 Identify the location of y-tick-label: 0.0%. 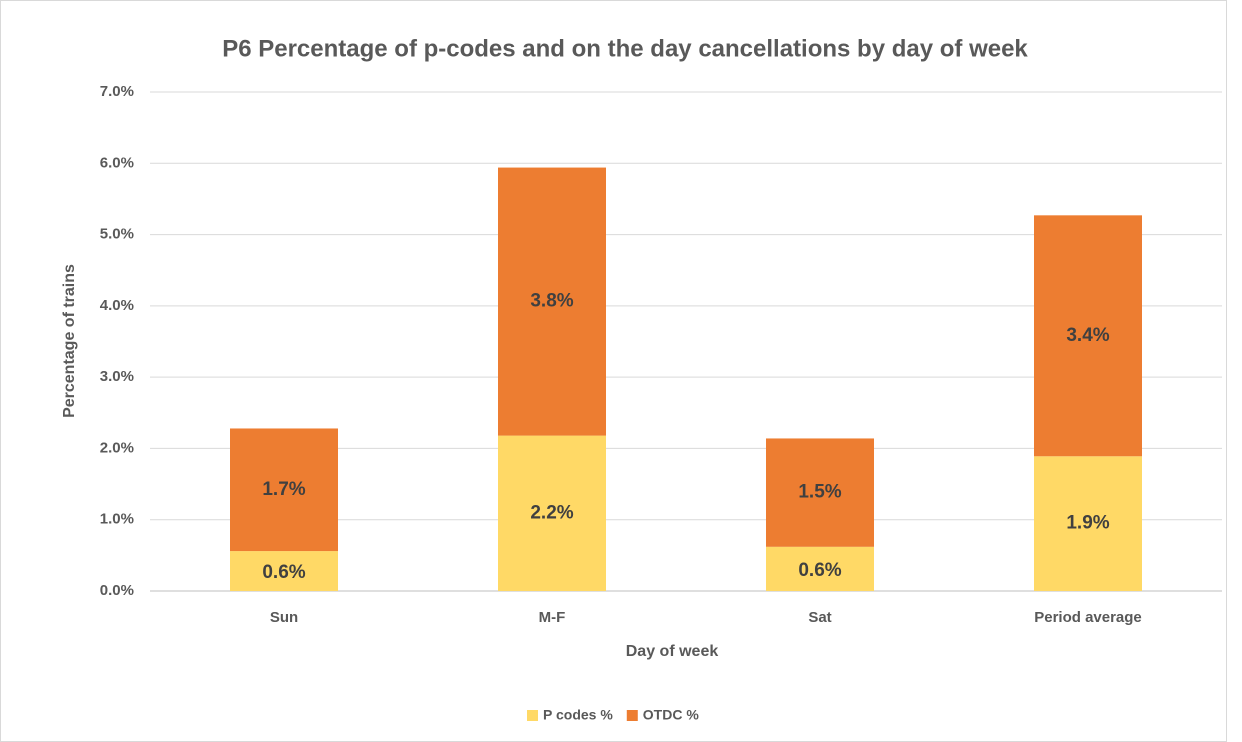
(117, 590).